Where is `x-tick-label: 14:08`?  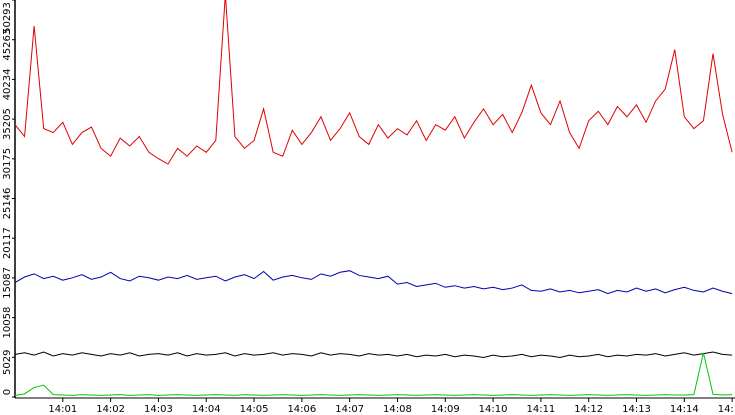 x-tick-label: 14:08 is located at coordinates (397, 409).